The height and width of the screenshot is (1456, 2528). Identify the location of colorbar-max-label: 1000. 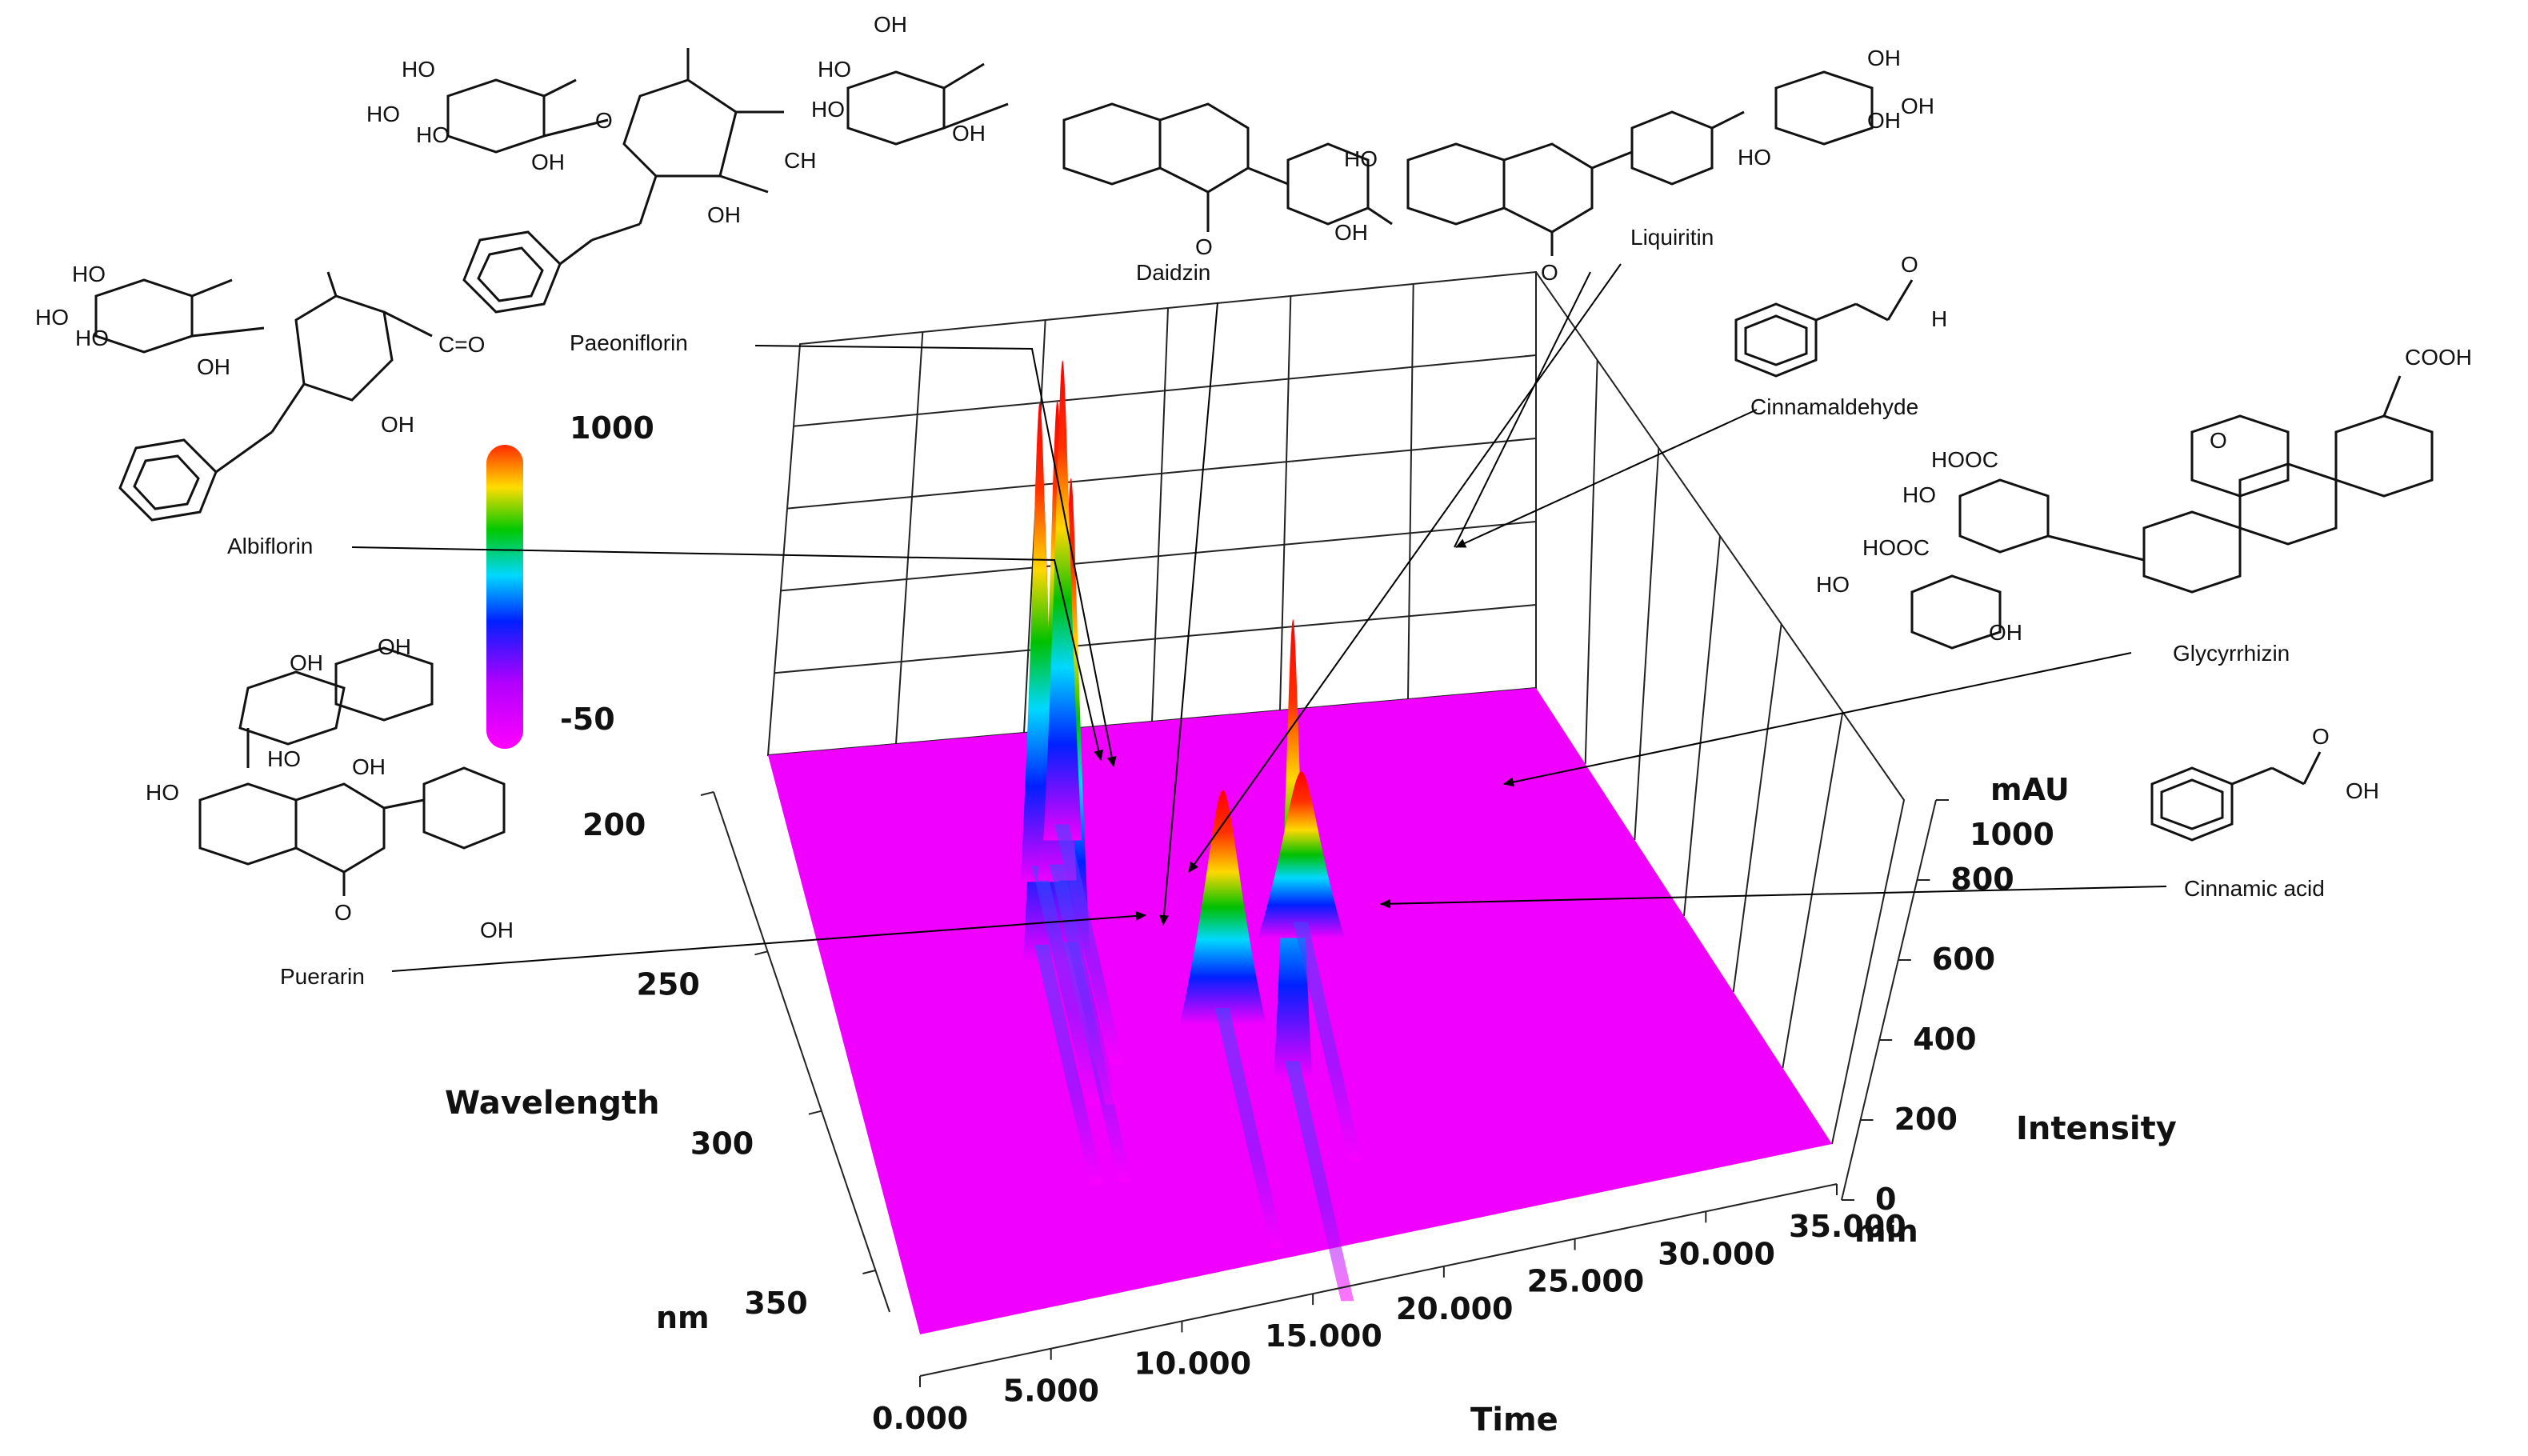
(612, 428).